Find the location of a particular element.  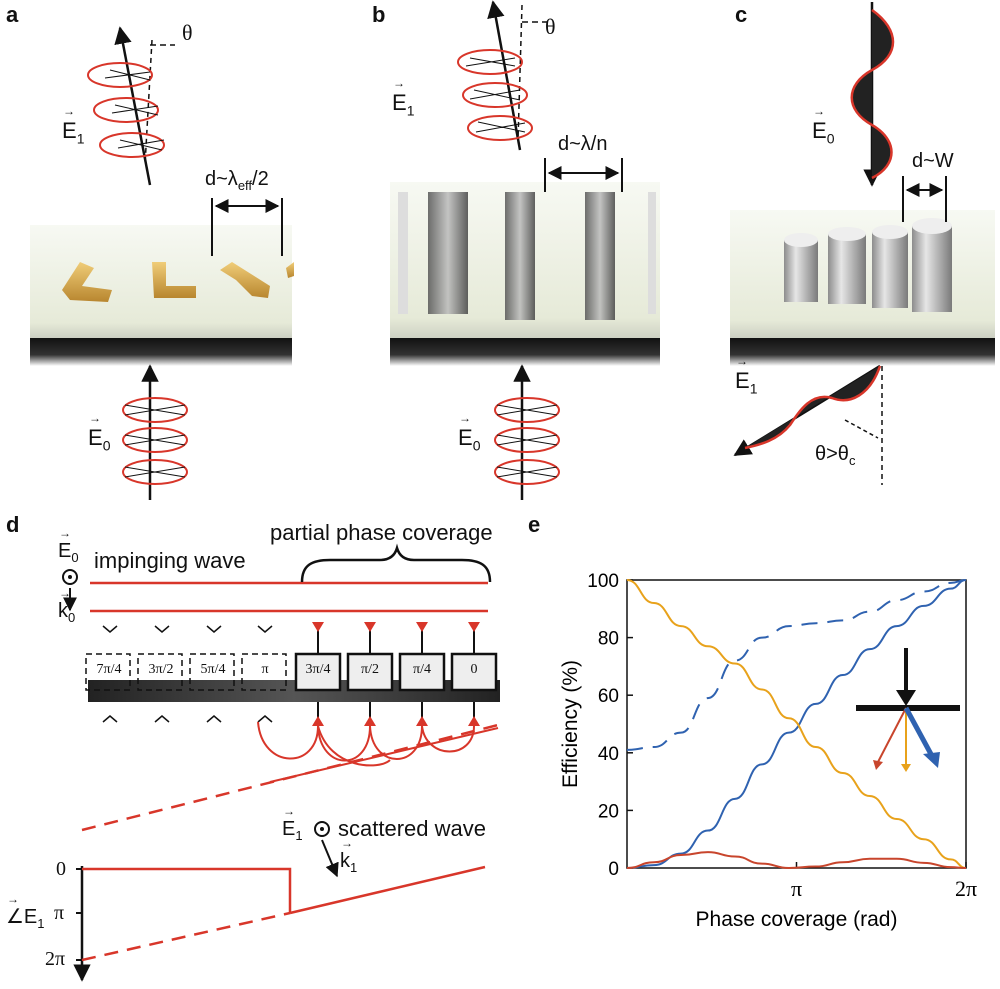

phase-axis-sub: 1 is located at coordinates (41, 923).